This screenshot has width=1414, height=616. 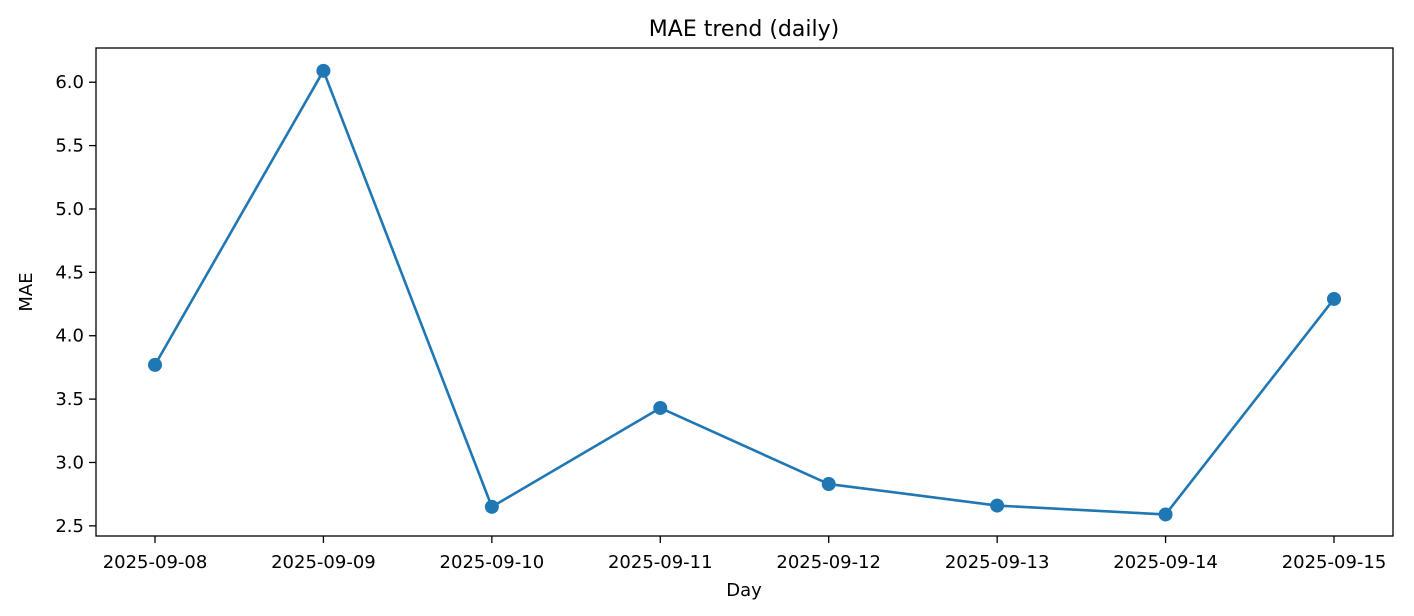 I want to click on y-tick-label: 2.5, so click(x=69, y=526).